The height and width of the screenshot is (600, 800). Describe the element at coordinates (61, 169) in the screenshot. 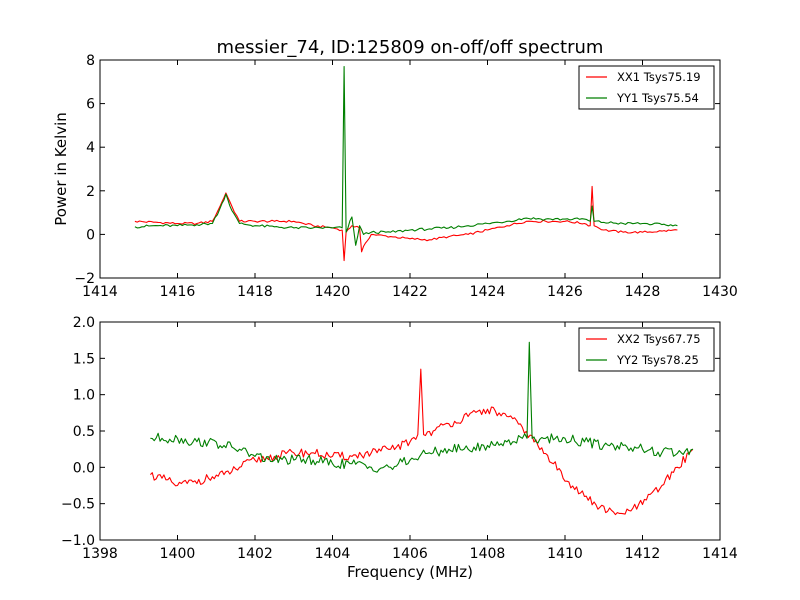

I see `y-axis-label: Power in Kelvin` at that location.